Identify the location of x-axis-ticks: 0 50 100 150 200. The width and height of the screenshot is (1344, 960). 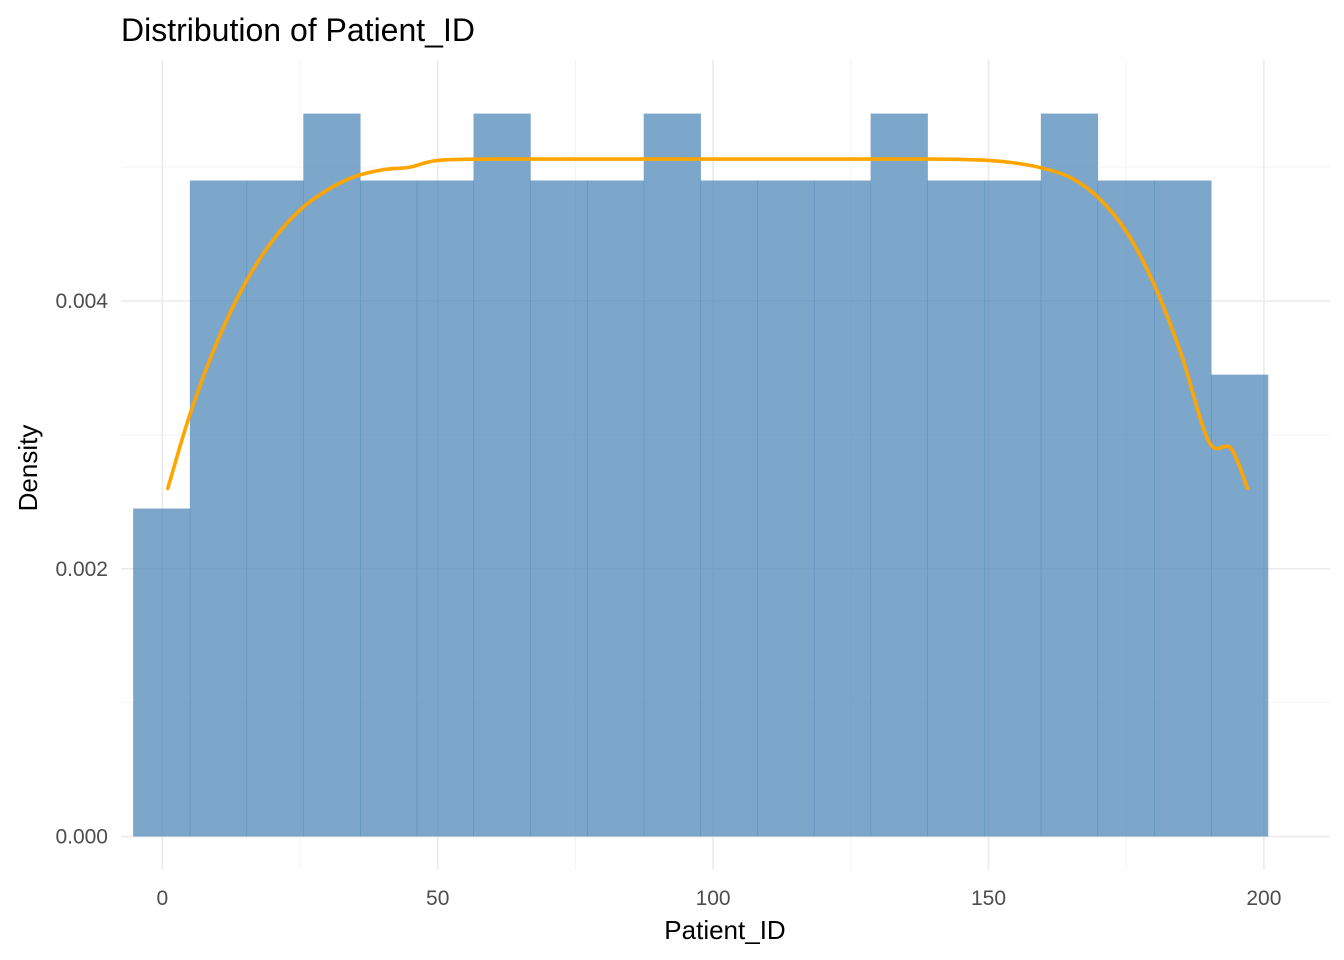
(718, 898).